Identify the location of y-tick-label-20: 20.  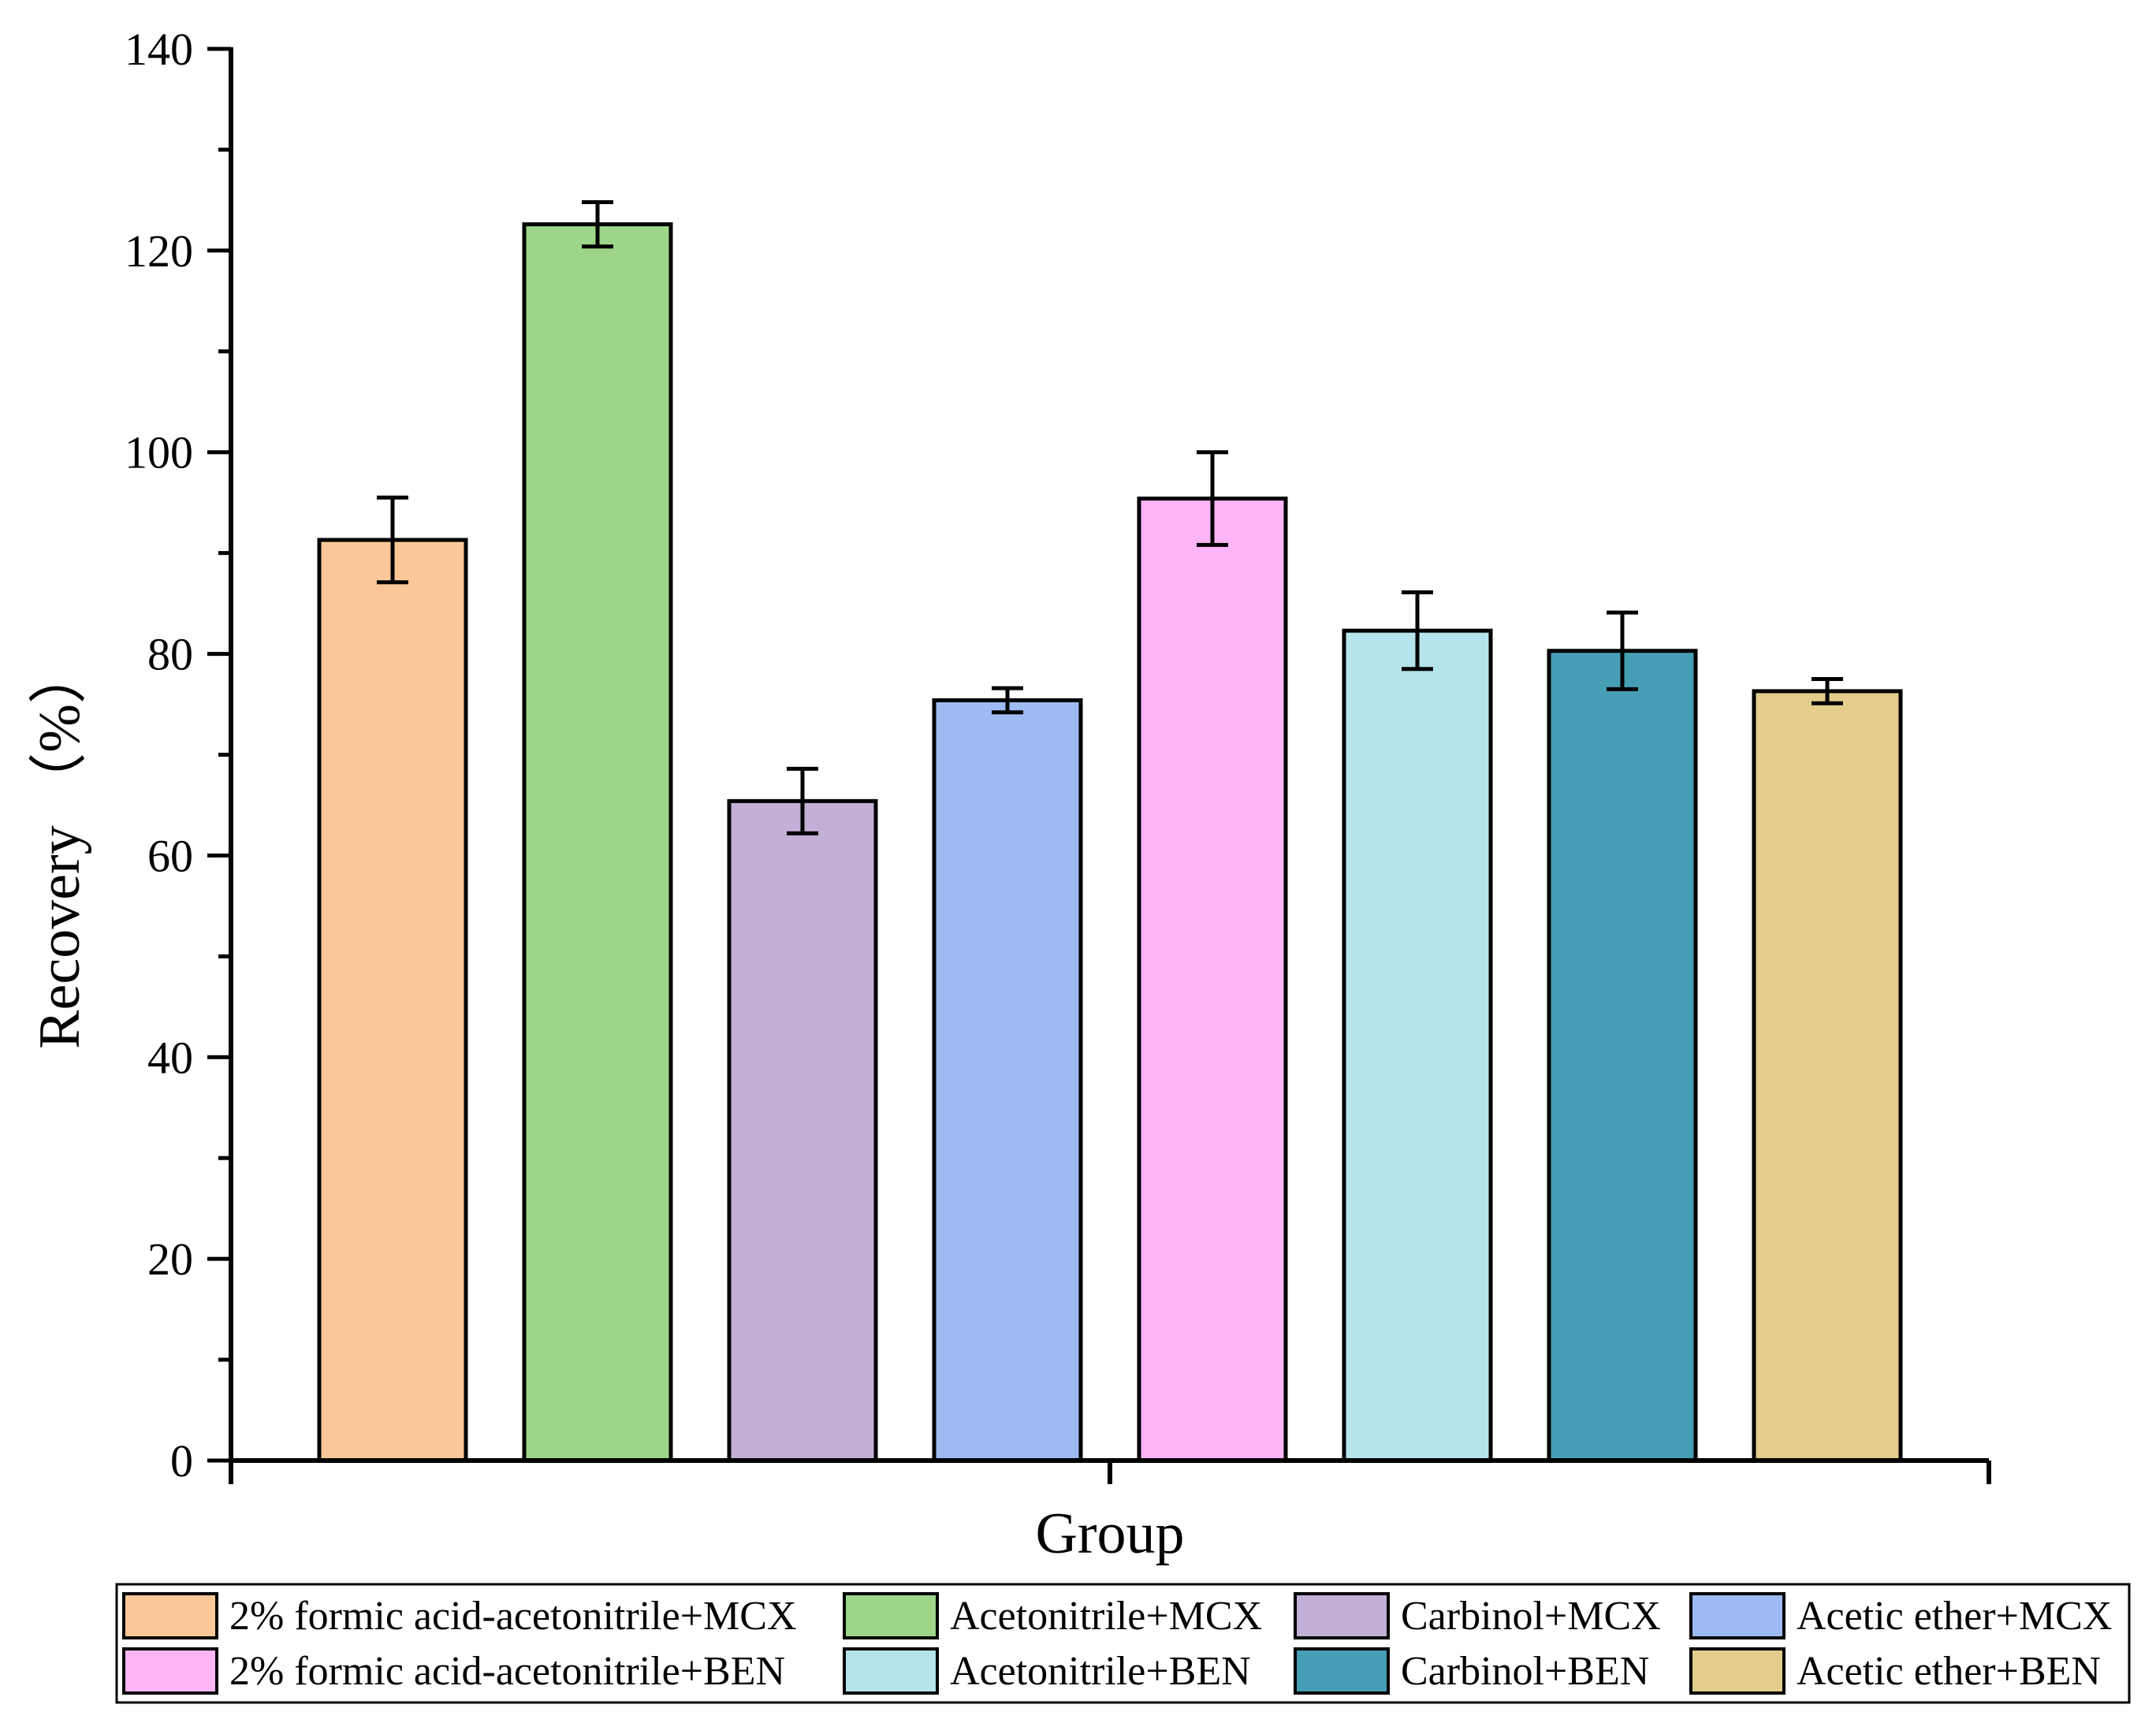
(170, 1259).